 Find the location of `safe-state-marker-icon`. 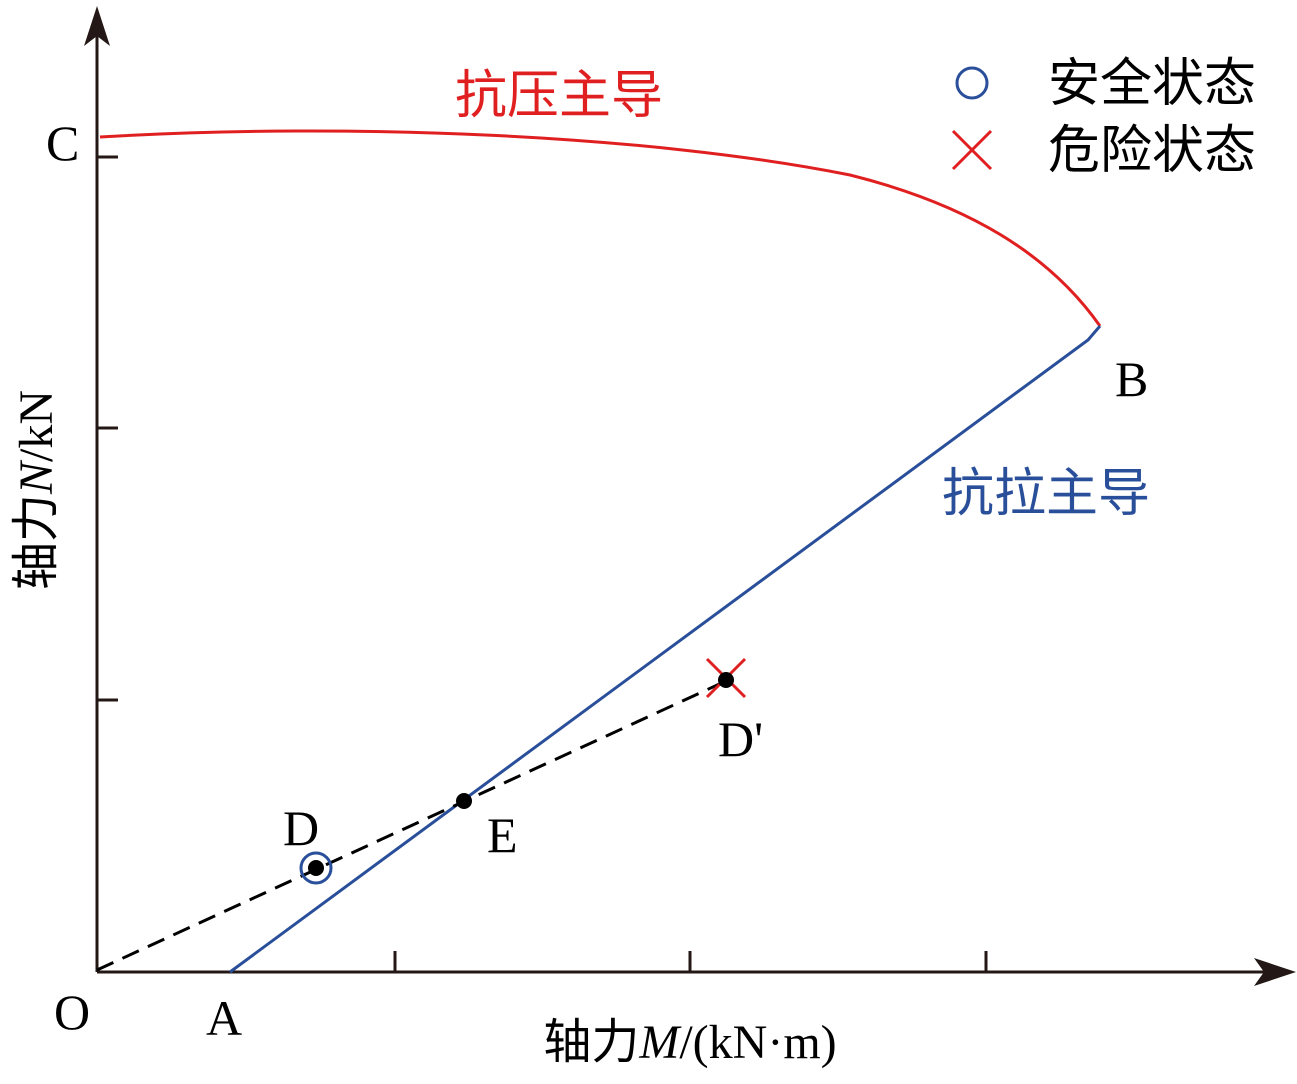

safe-state-marker-icon is located at coordinates (316, 868).